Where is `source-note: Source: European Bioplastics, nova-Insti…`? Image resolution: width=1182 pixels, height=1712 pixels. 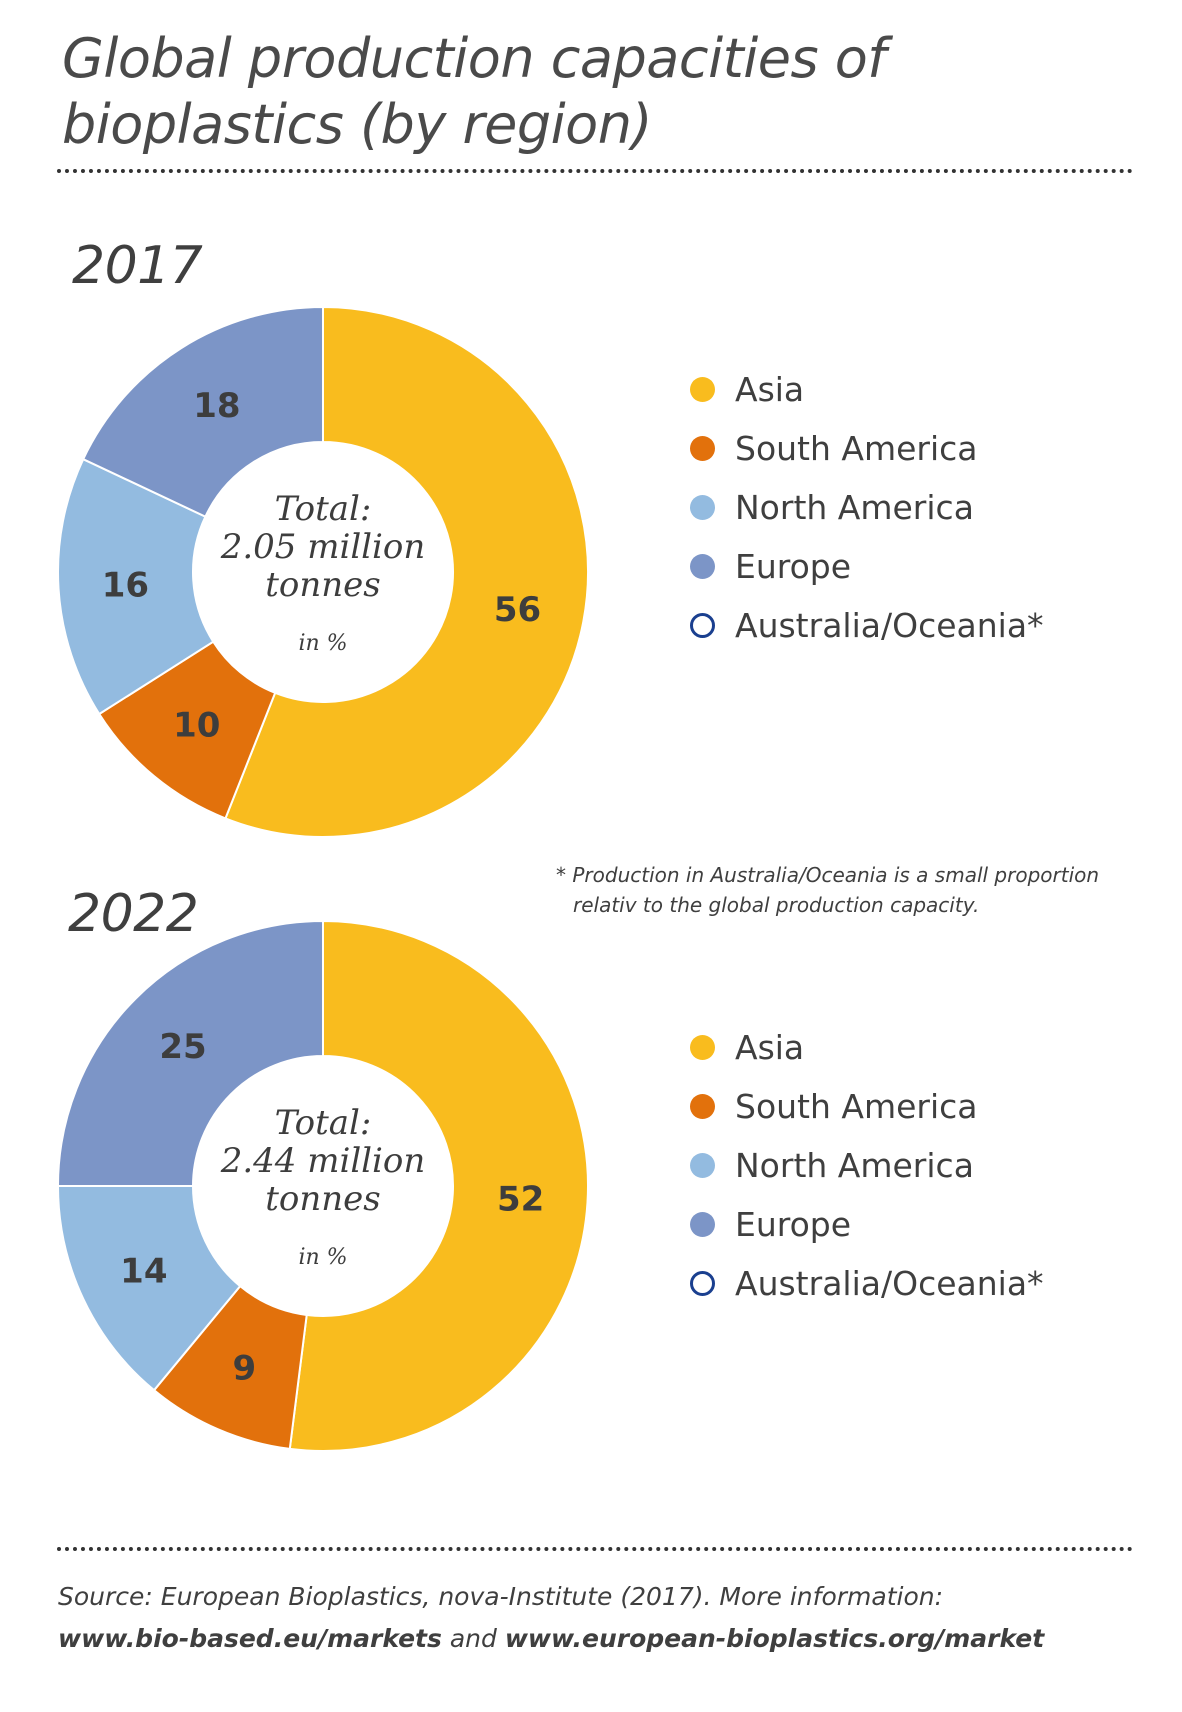
source-note: Source: European Bioplastics, nova-Insti… is located at coordinates (598, 1618).